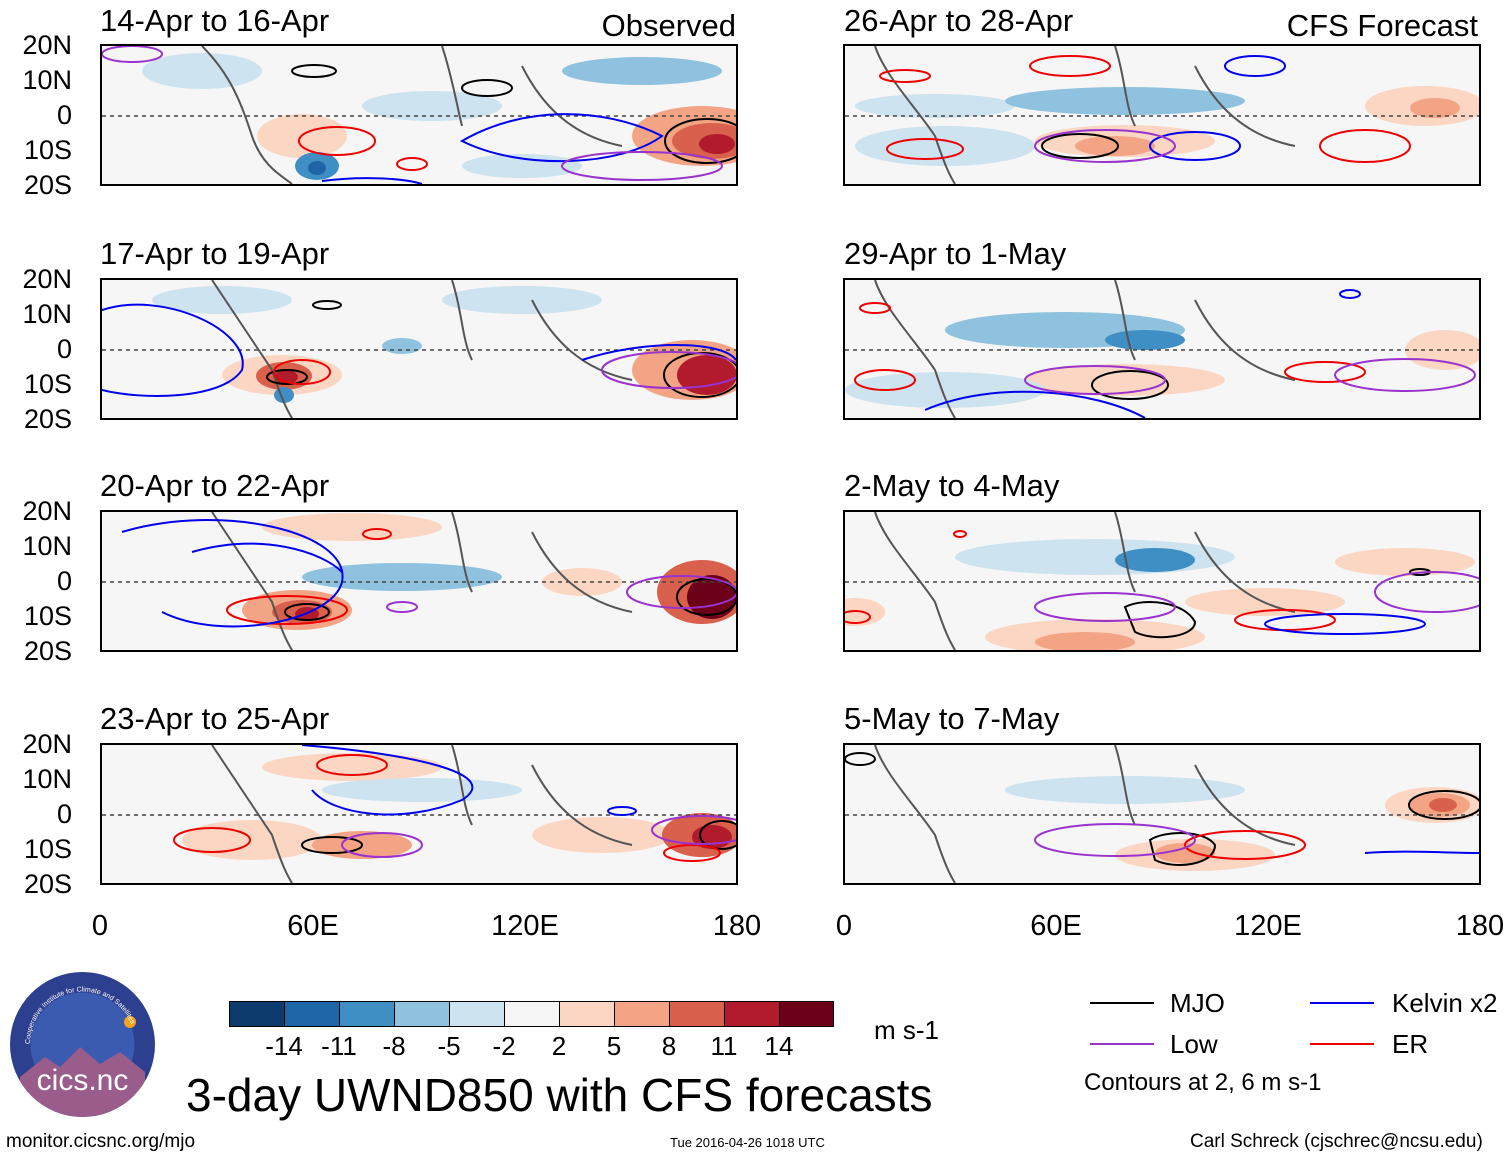 This screenshot has height=1158, width=1510. What do you see at coordinates (959, 20) in the screenshot?
I see `panel-title-fc-1: 26-Apr to 28-Apr` at bounding box center [959, 20].